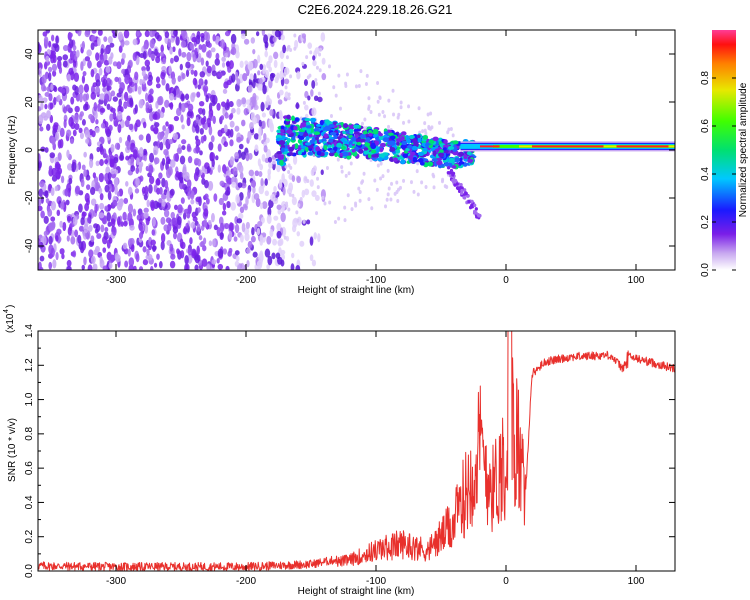 This screenshot has height=600, width=750. I want to click on panel1-x-tick-label: 100, so click(636, 280).